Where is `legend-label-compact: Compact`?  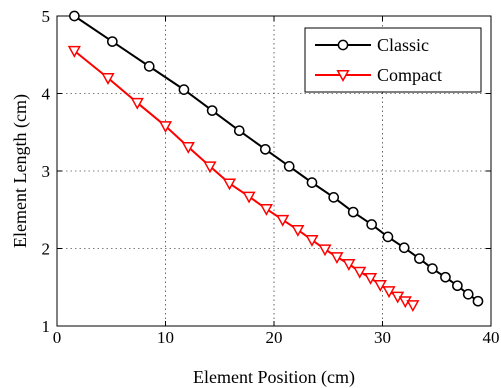 legend-label-compact: Compact is located at coordinates (409, 75).